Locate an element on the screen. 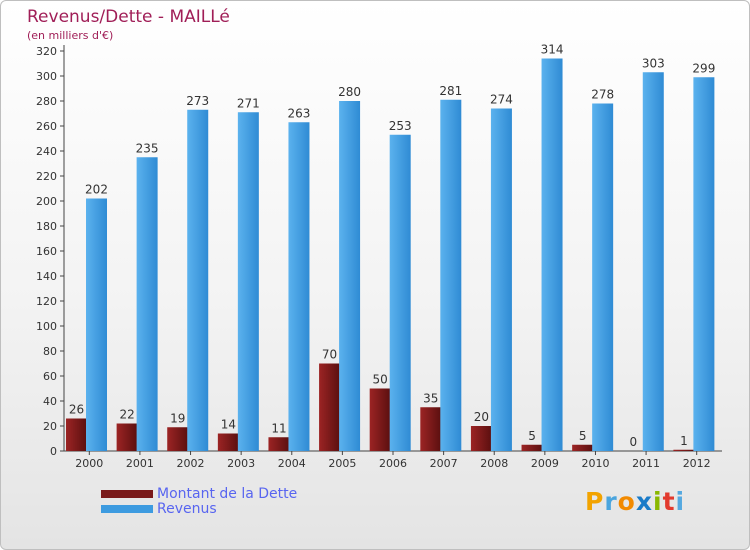  y-tick-label: 280 is located at coordinates (46, 101).